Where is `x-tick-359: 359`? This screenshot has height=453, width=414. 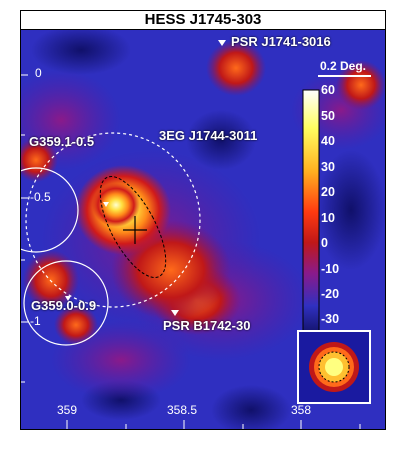 x-tick-359: 359 is located at coordinates (67, 410).